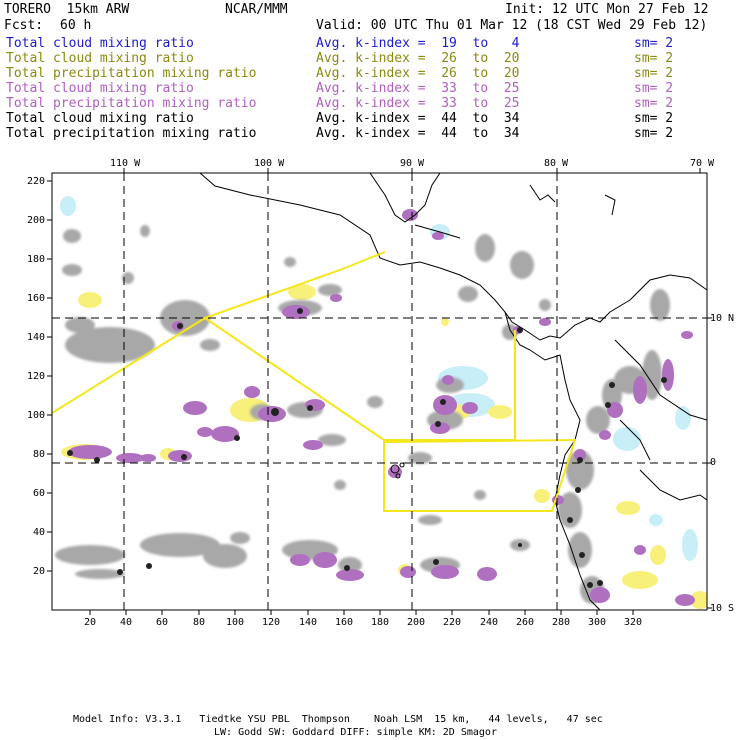  I want to click on lon-label: 70 W, so click(702, 163).